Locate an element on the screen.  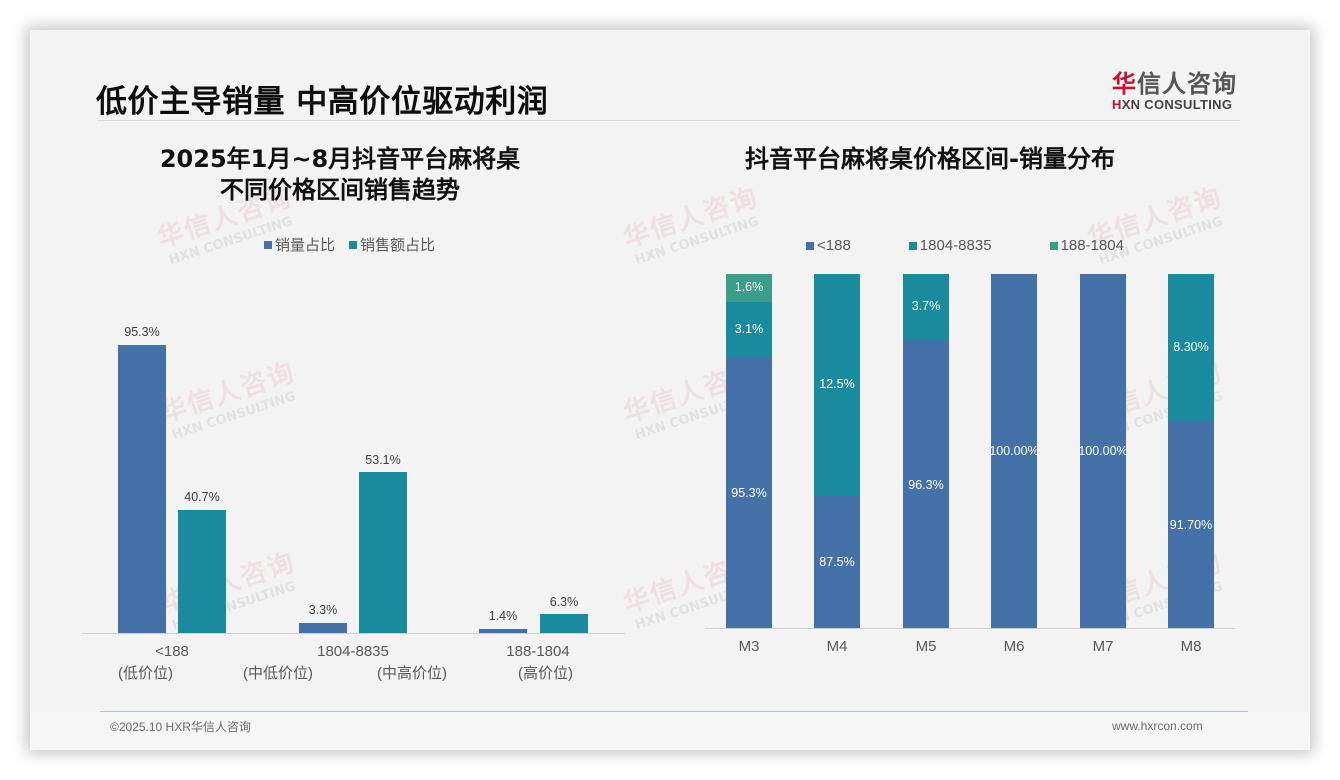
segment-1804-8835: 8.30% is located at coordinates (1191, 347).